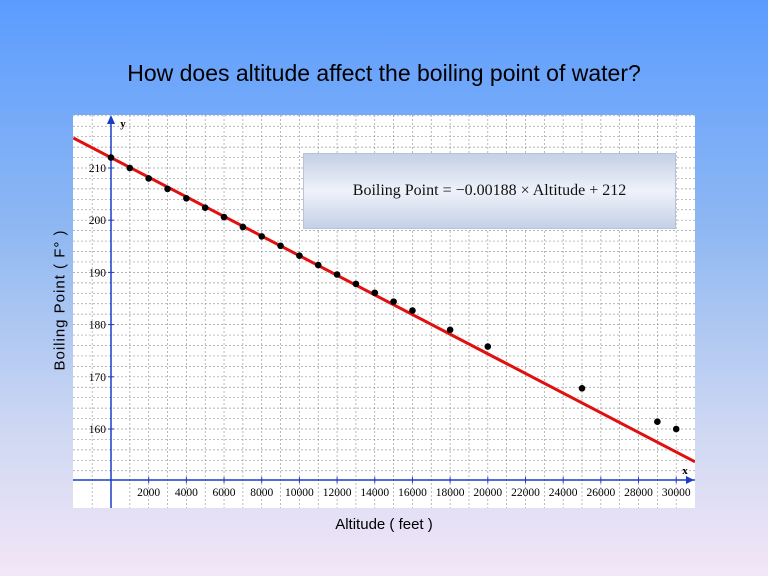  Describe the element at coordinates (224, 493) in the screenshot. I see `x-tick-label: 6000` at that location.